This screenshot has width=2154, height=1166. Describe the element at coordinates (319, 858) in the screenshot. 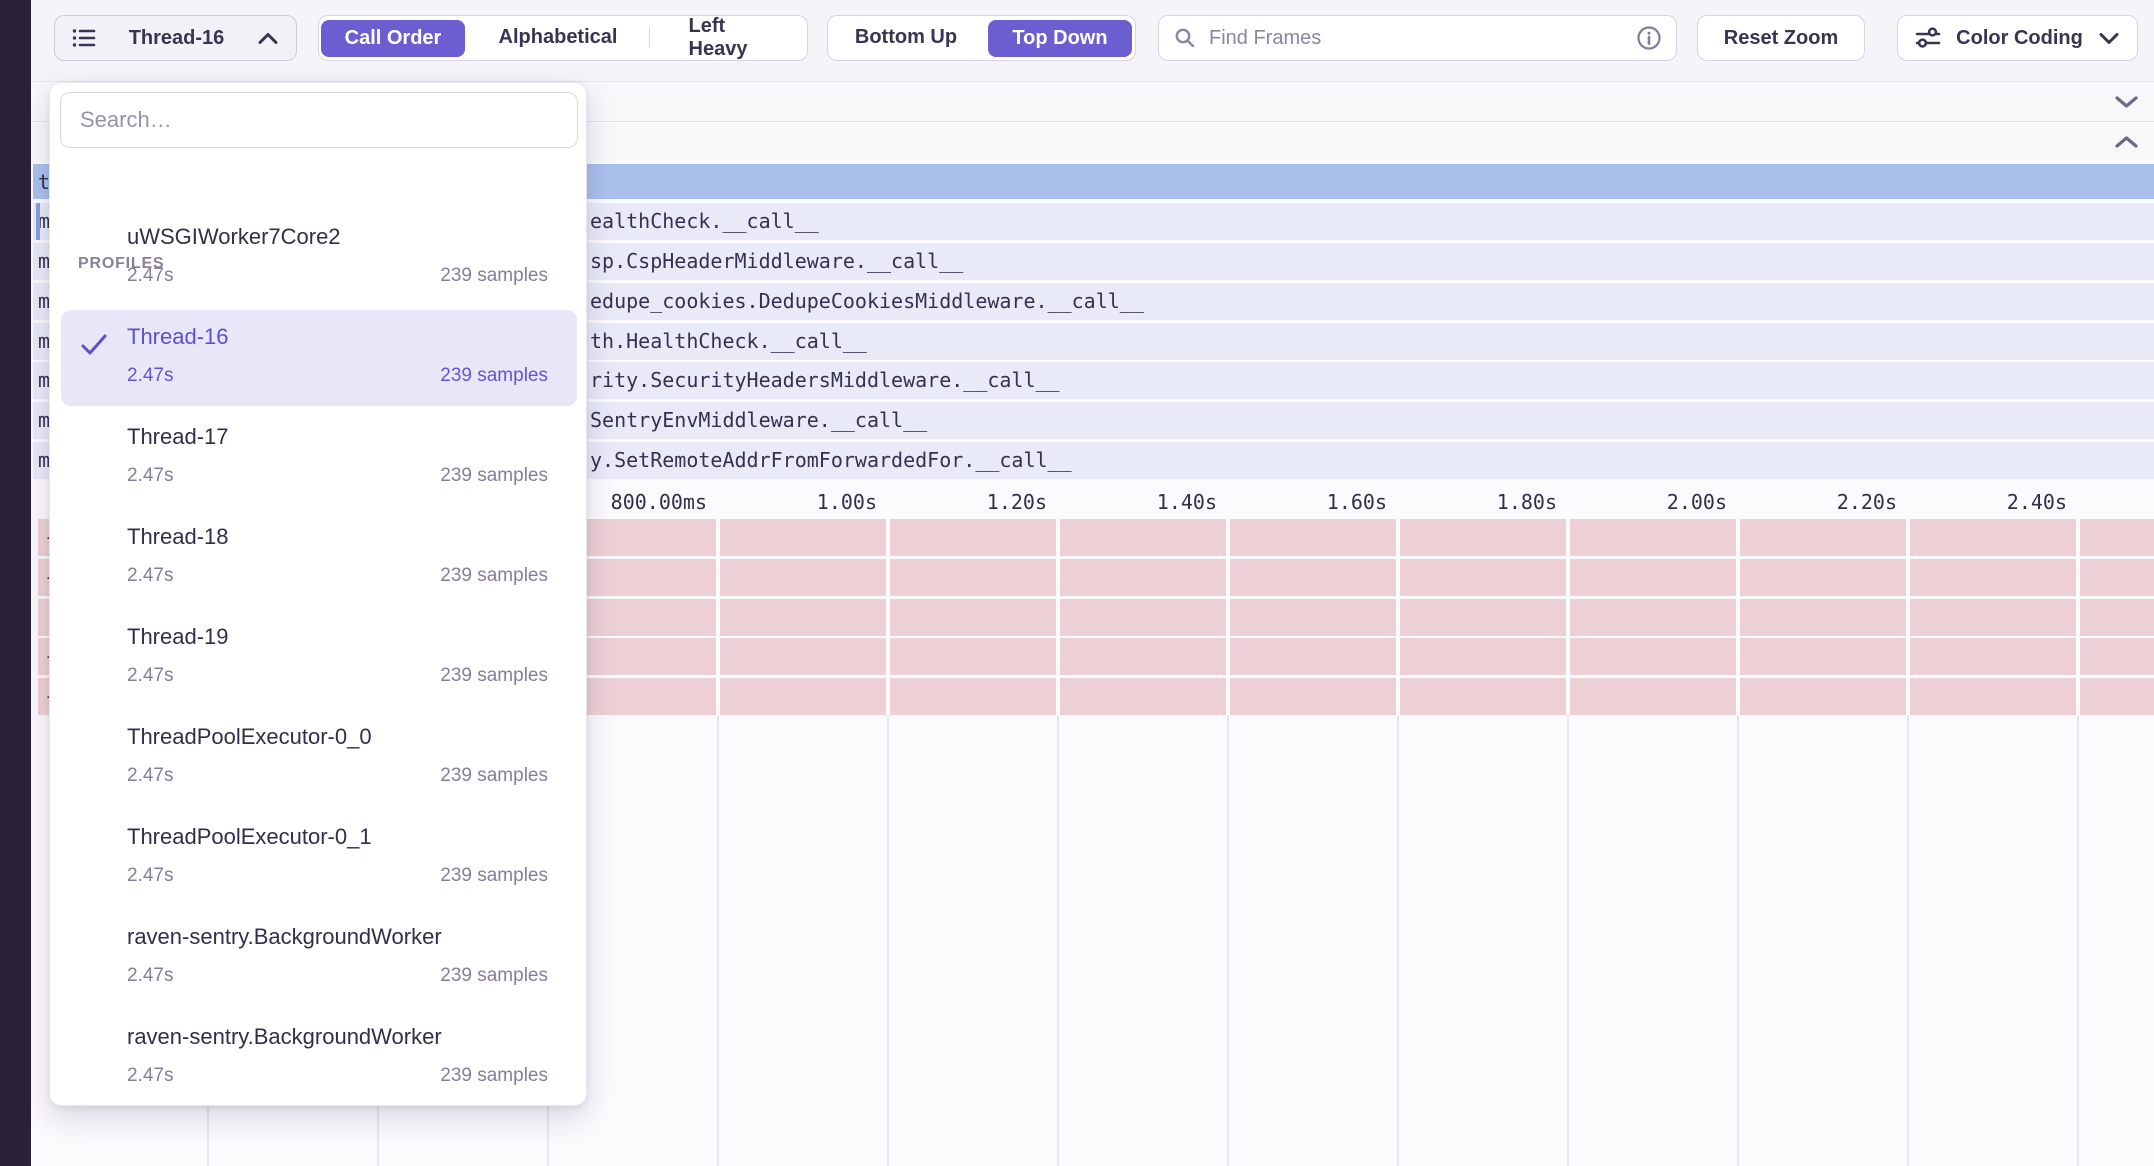

I see `profile-item: ThreadPoolExecutor-0_1 2.47s 239 samples` at that location.